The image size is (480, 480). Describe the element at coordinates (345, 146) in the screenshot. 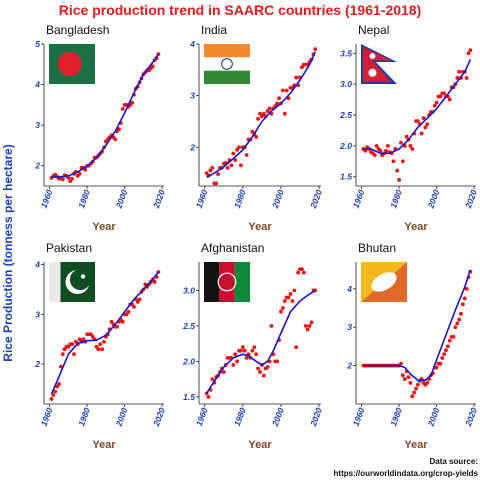

I see `y-tick-label: 2.0` at that location.